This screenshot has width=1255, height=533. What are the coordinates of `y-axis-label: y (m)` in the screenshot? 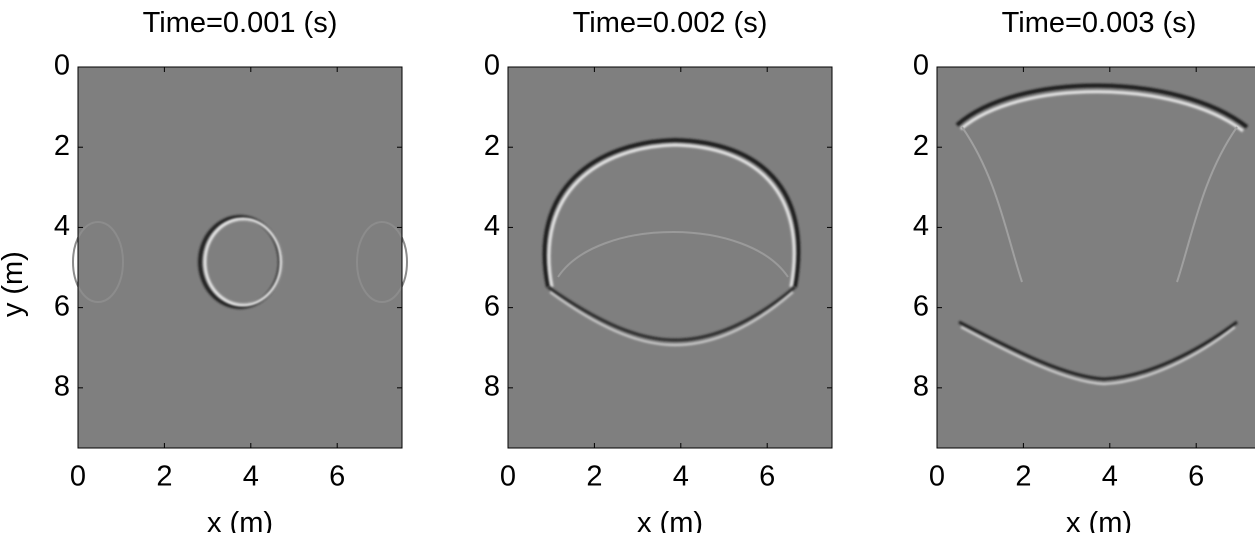 It's located at (14, 284).